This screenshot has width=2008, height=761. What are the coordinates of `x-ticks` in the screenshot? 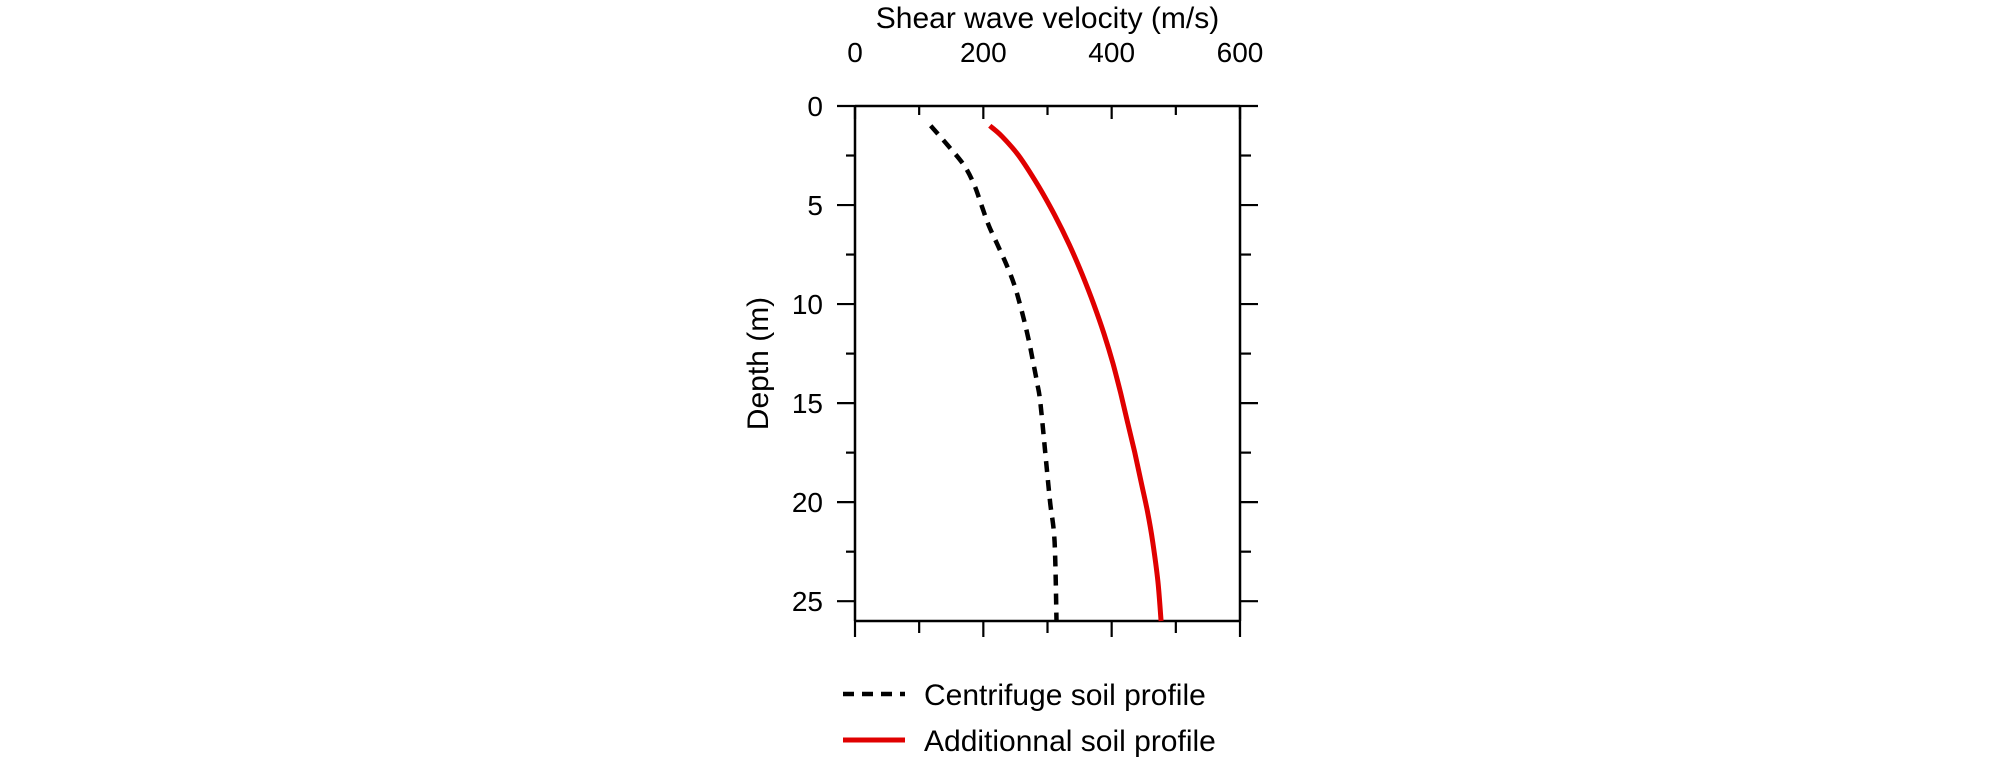 It's located at (1047, 371).